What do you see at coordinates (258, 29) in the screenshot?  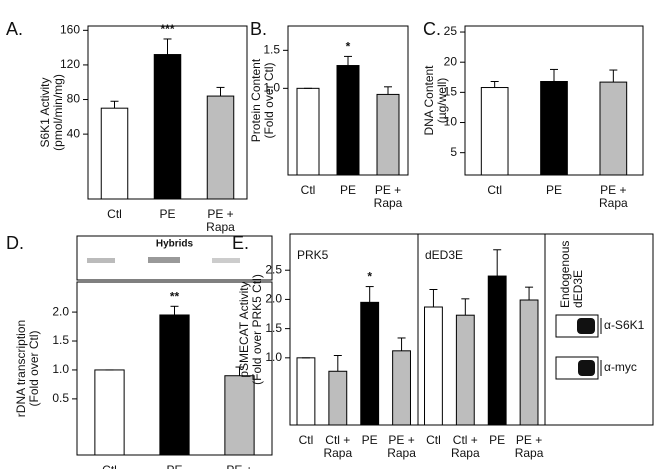 I see `panel-letter: B.` at bounding box center [258, 29].